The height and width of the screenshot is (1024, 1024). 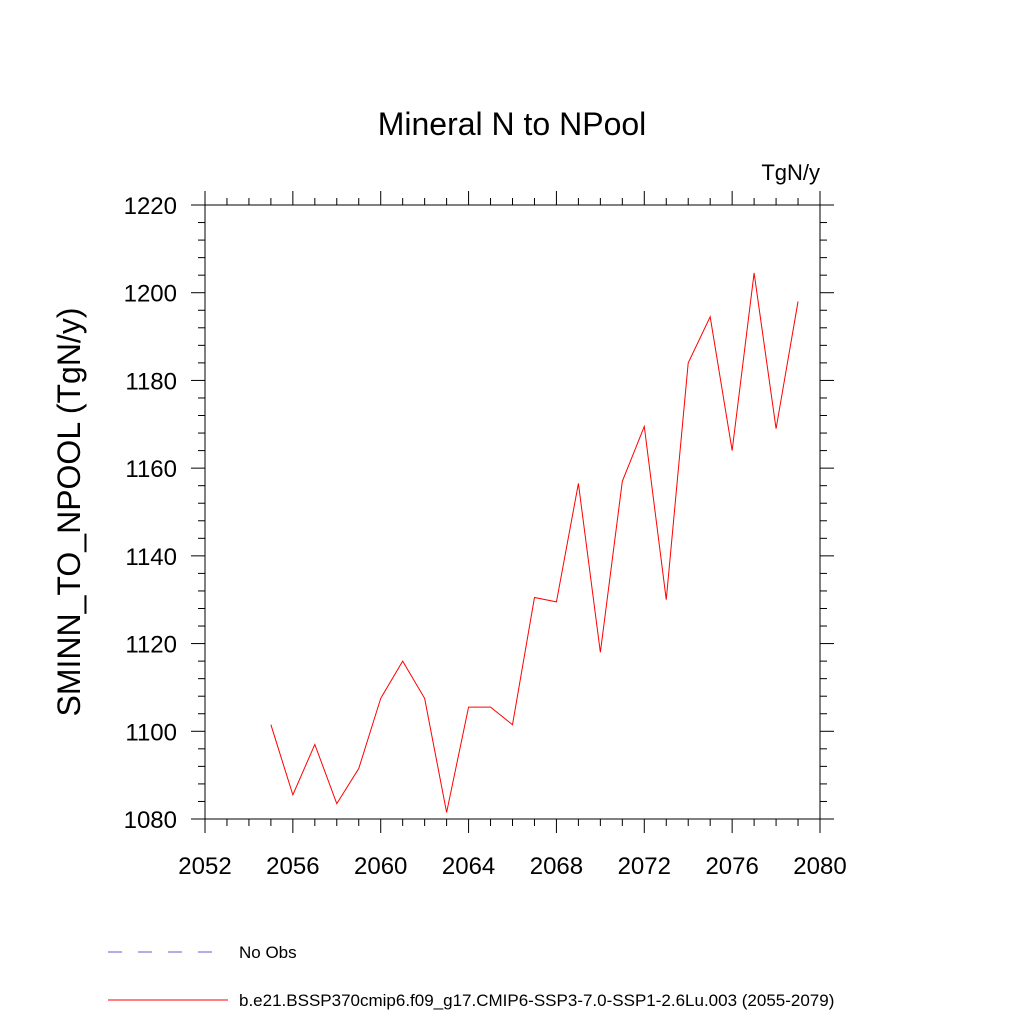 What do you see at coordinates (204, 866) in the screenshot?
I see `x-tick-label: 2052` at bounding box center [204, 866].